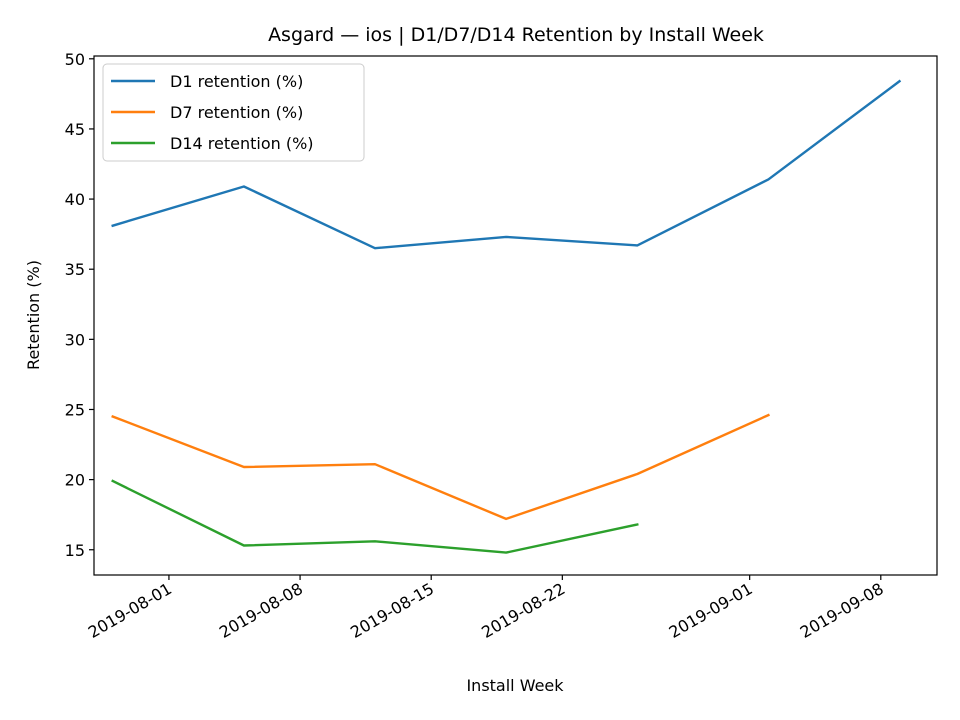  I want to click on x-tick-label: 2019-08-01, so click(130, 610).